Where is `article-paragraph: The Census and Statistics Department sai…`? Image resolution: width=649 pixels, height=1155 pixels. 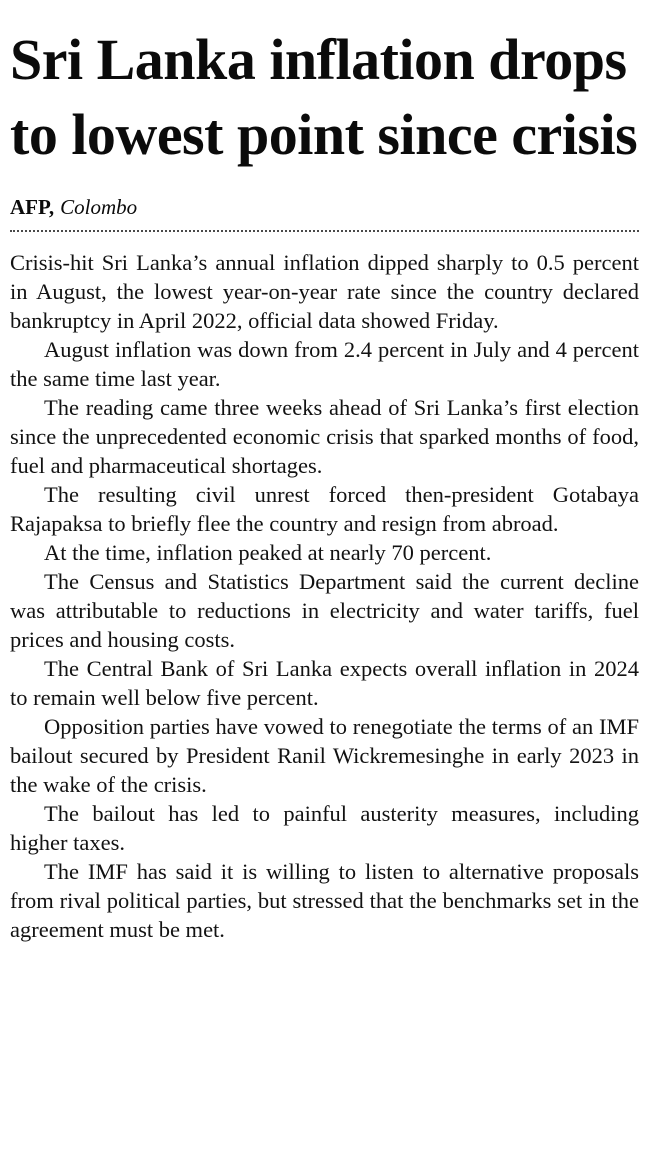
article-paragraph: The Census and Statistics Department sai… is located at coordinates (324, 610).